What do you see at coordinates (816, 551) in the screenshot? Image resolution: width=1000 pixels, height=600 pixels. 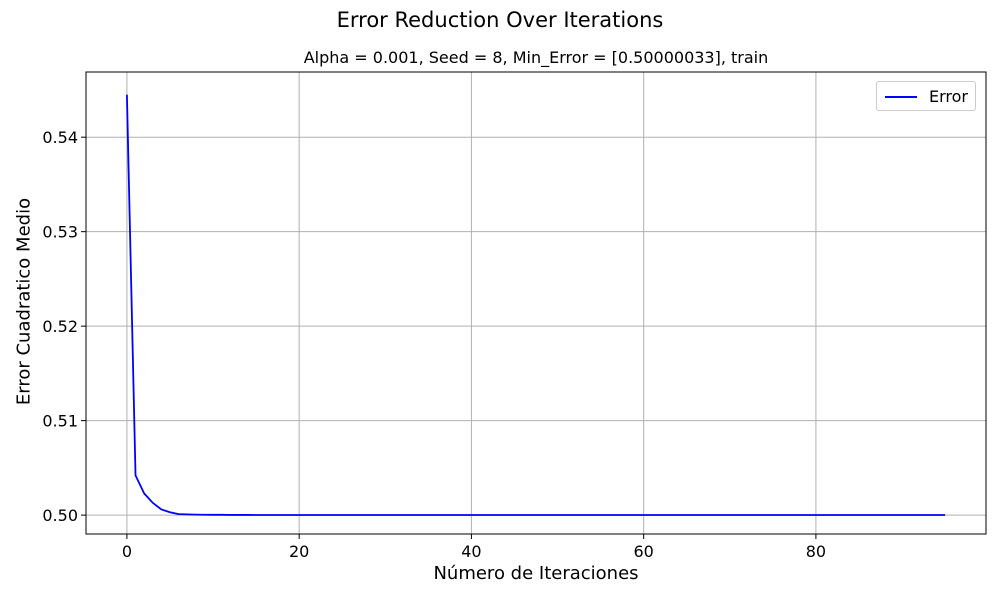 I see `x-tick-label: 80` at bounding box center [816, 551].